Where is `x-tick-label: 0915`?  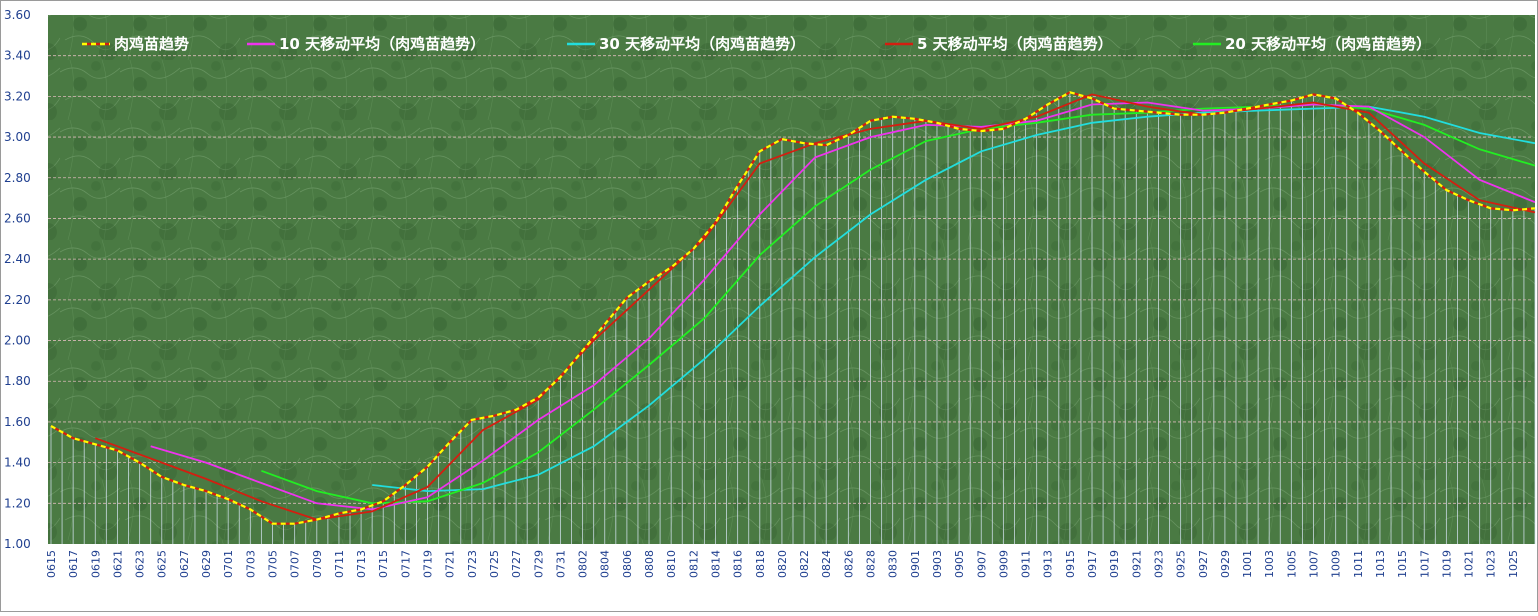 x-tick-label: 0915 is located at coordinates (1070, 564).